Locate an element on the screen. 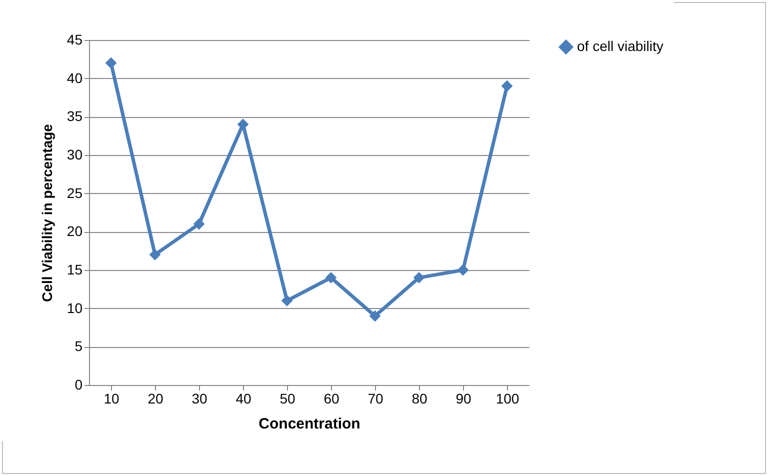 The image size is (769, 476). y-tick-label: 45 is located at coordinates (74, 40).